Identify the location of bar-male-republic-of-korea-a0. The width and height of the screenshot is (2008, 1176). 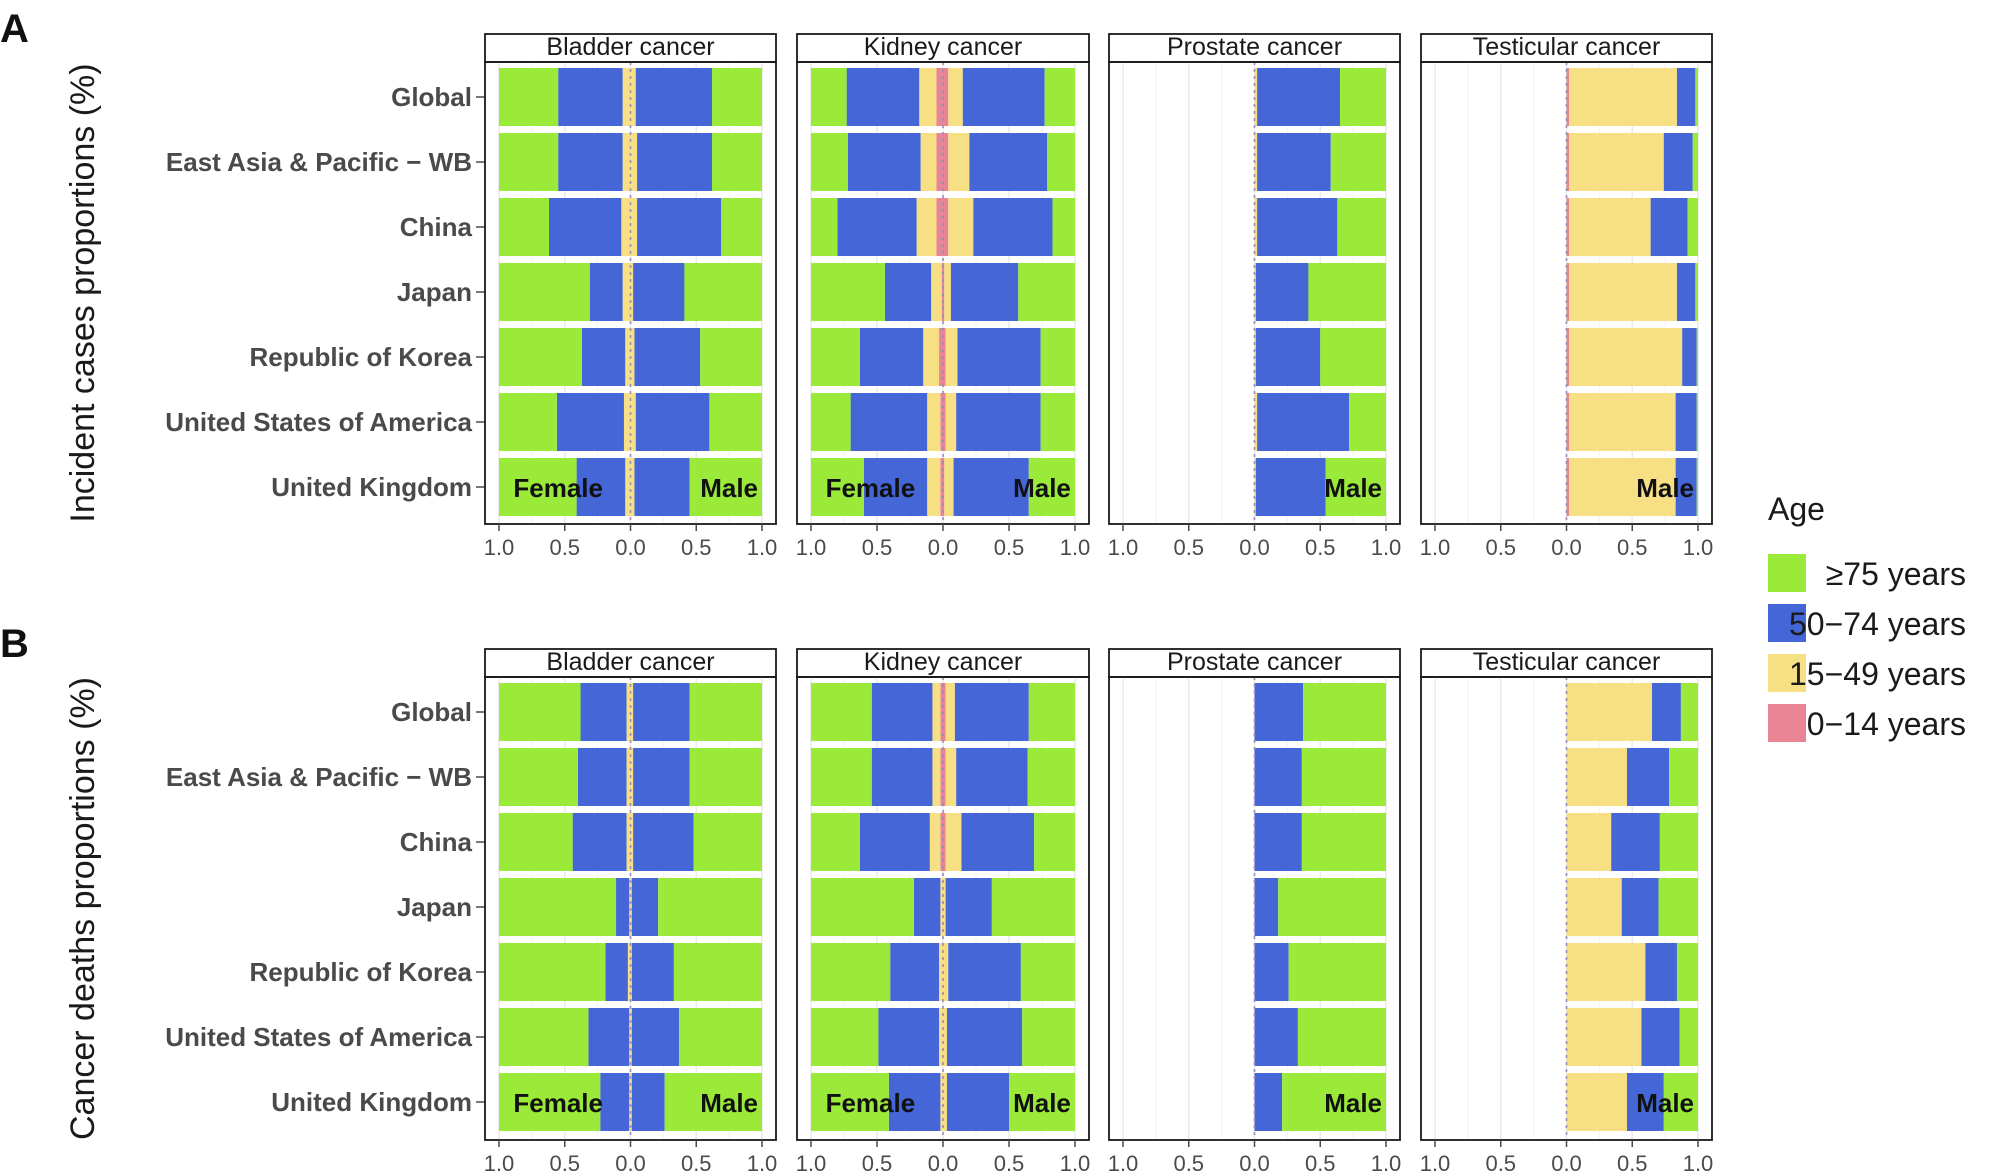
(1568, 357).